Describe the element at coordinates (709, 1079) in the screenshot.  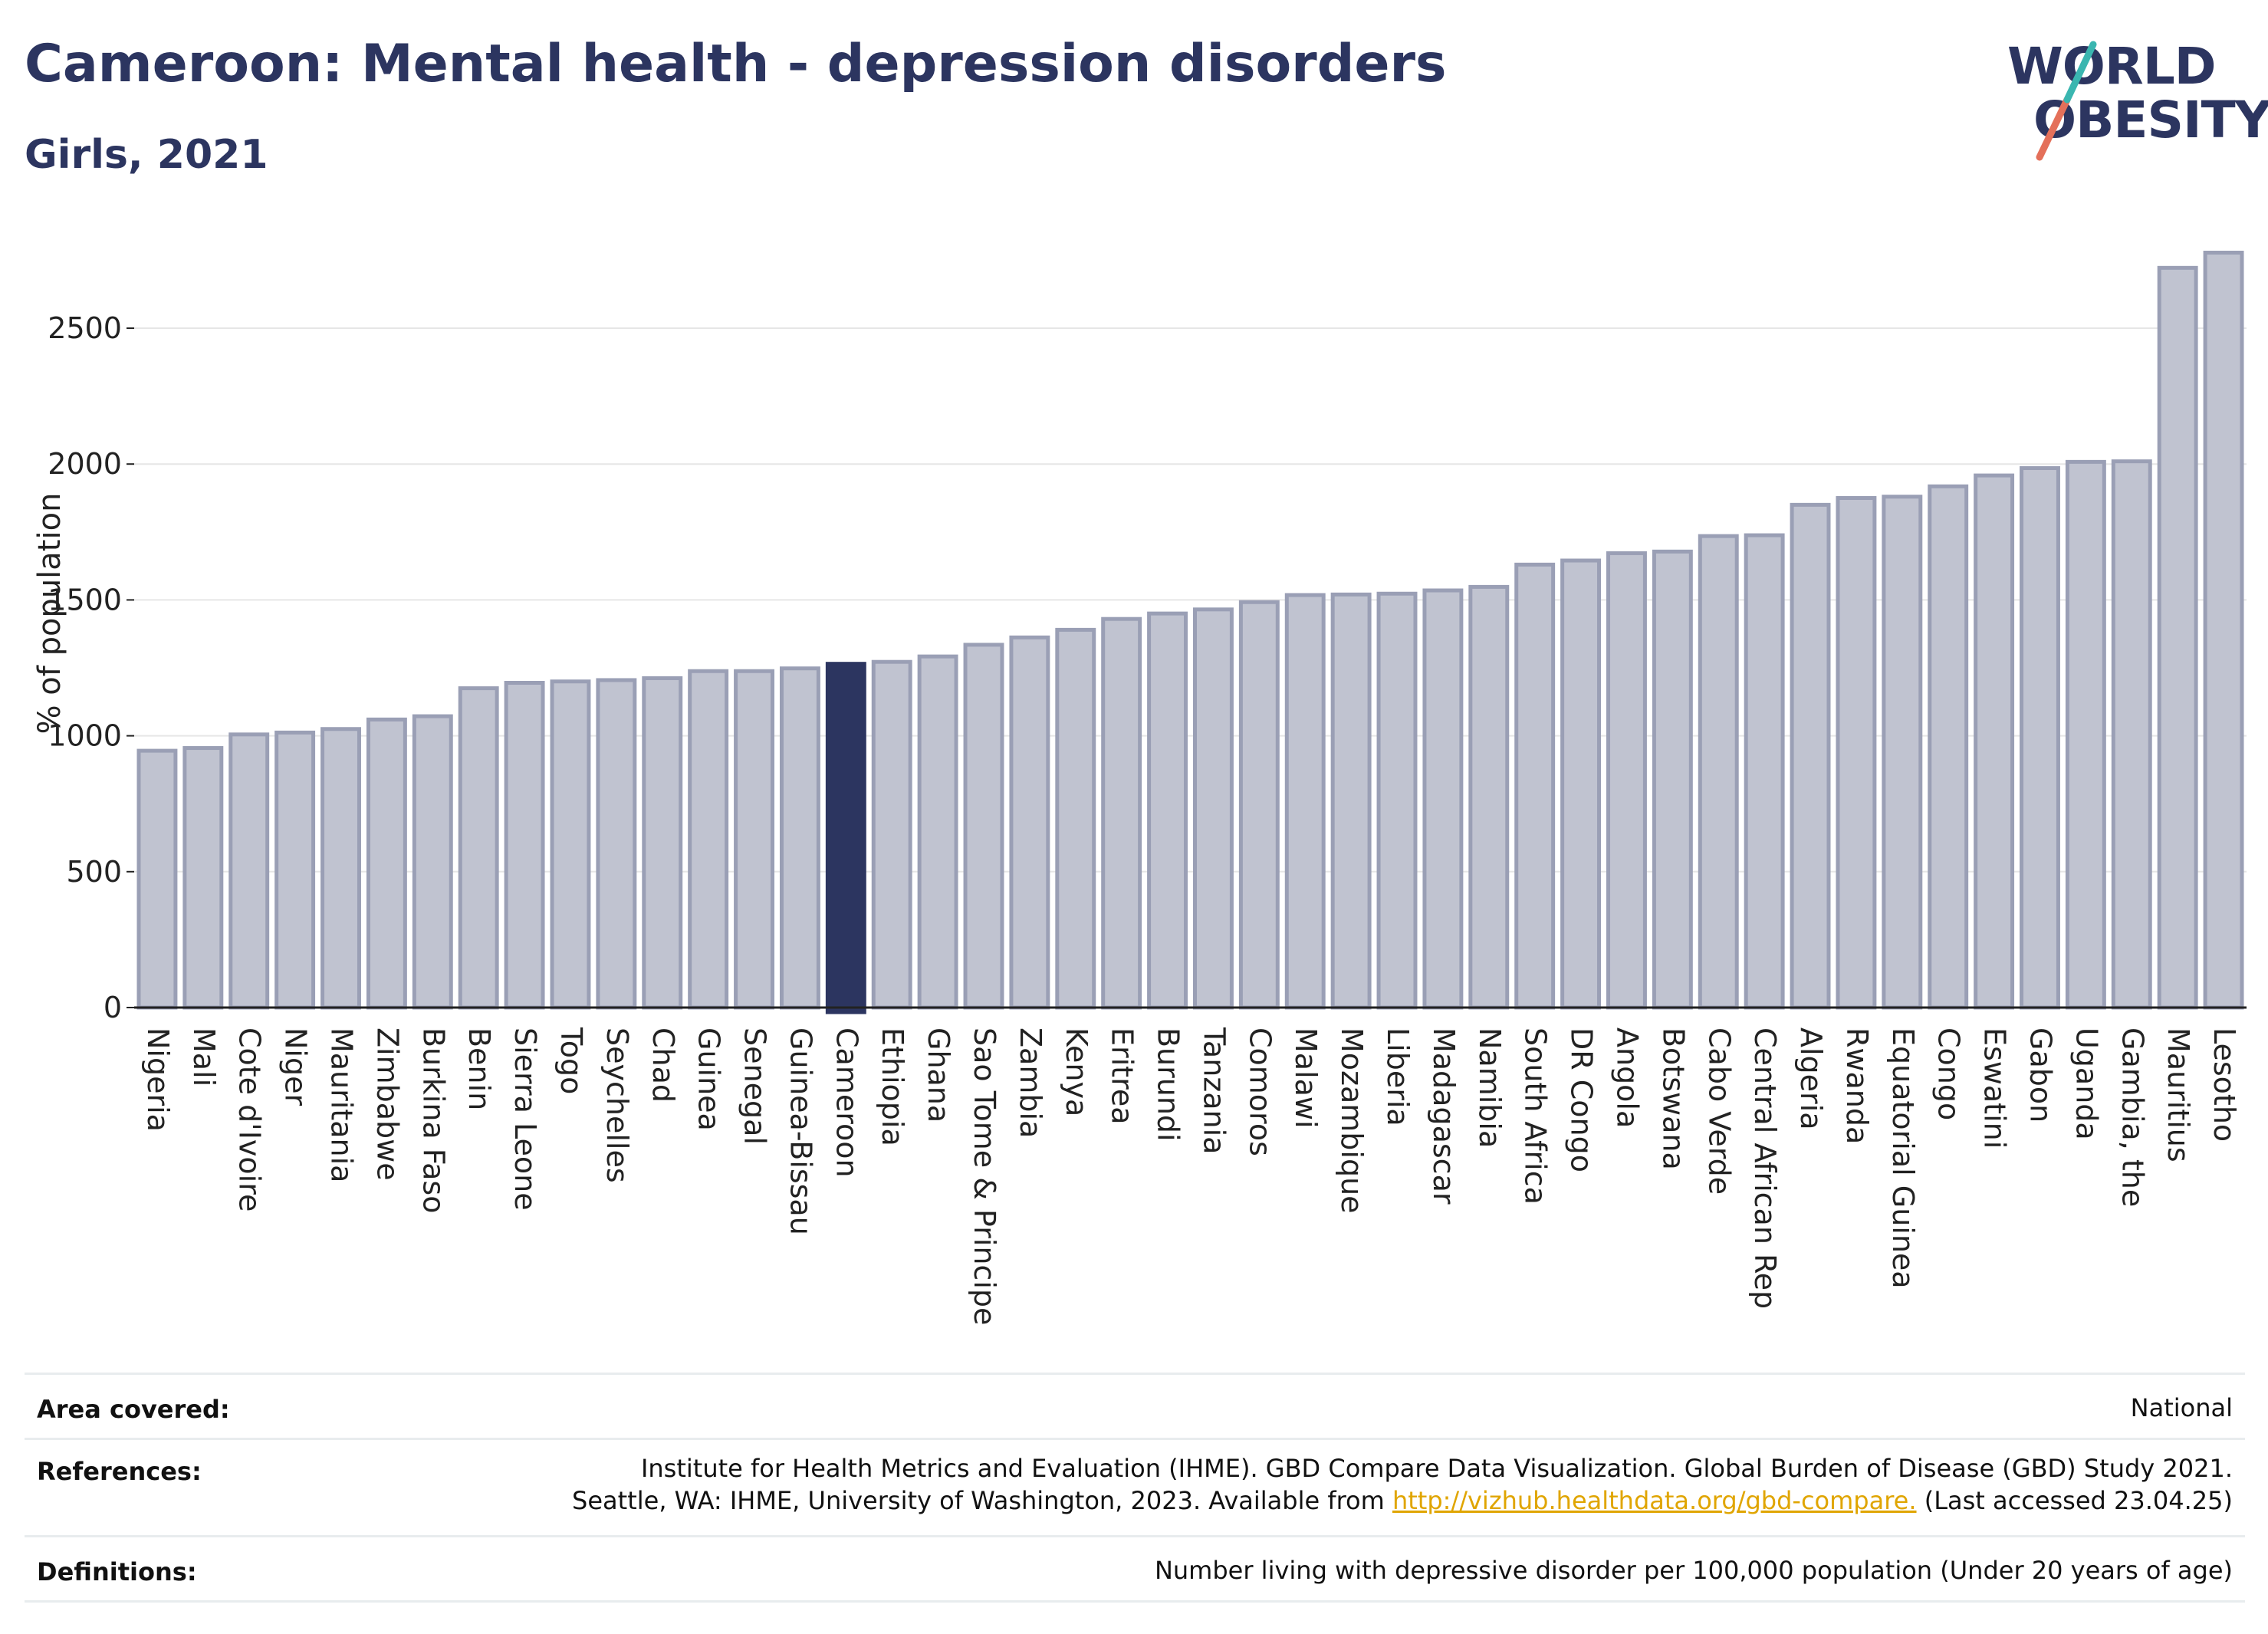
I see `x-tick-label: Guinea` at that location.